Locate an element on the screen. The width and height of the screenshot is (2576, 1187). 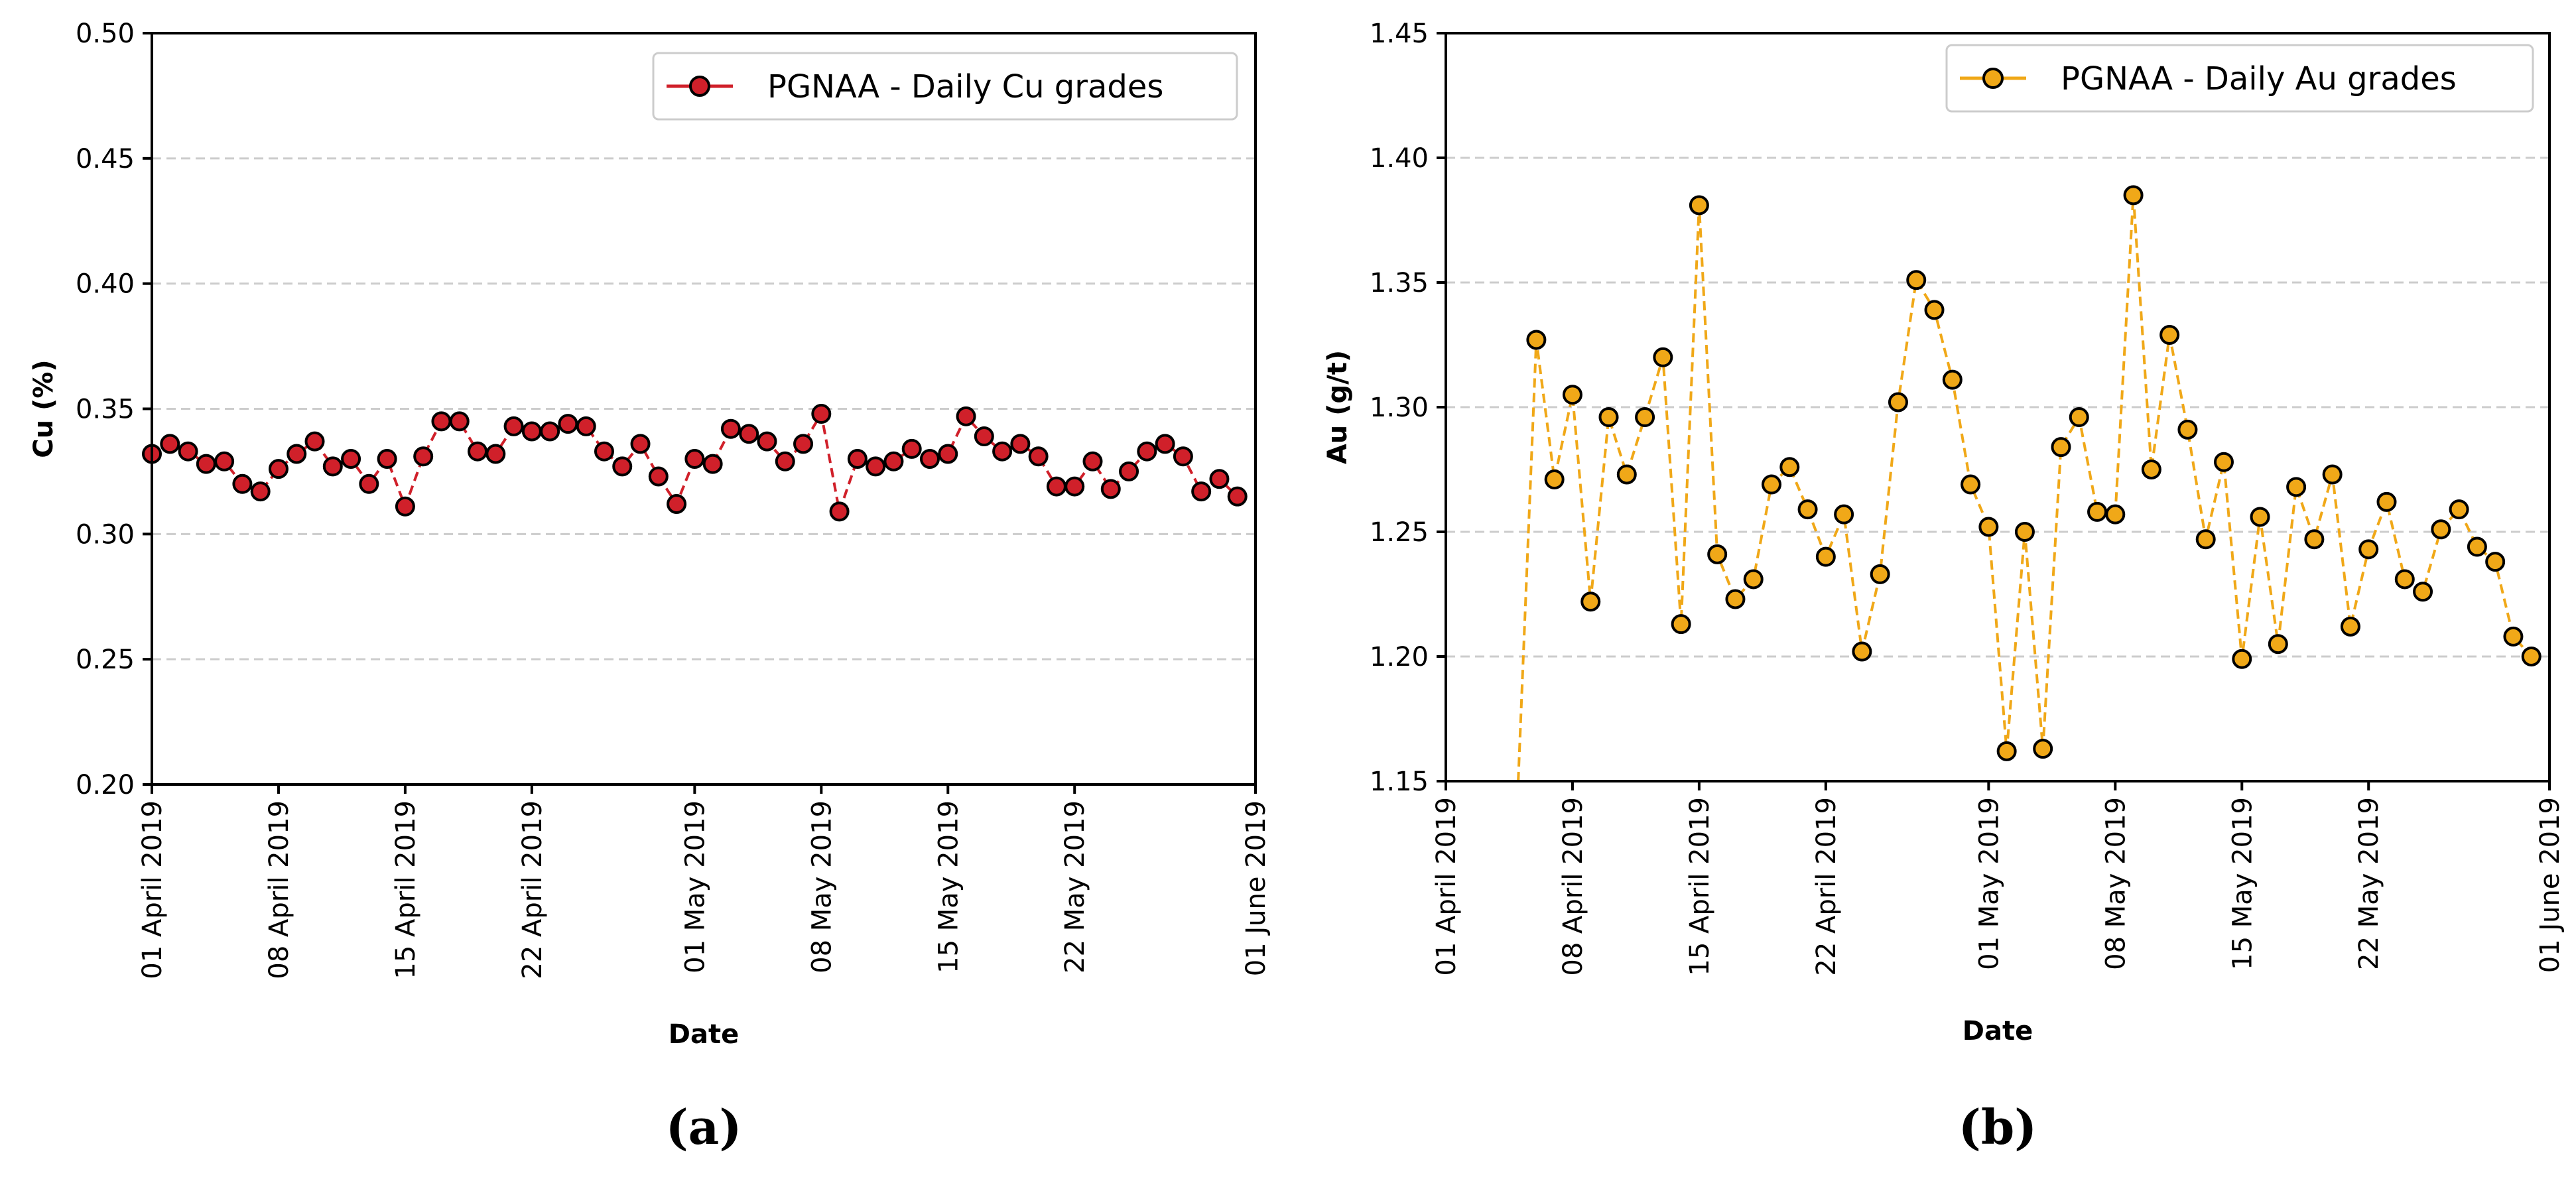
y-tick-label: 0.30 is located at coordinates (106, 535).